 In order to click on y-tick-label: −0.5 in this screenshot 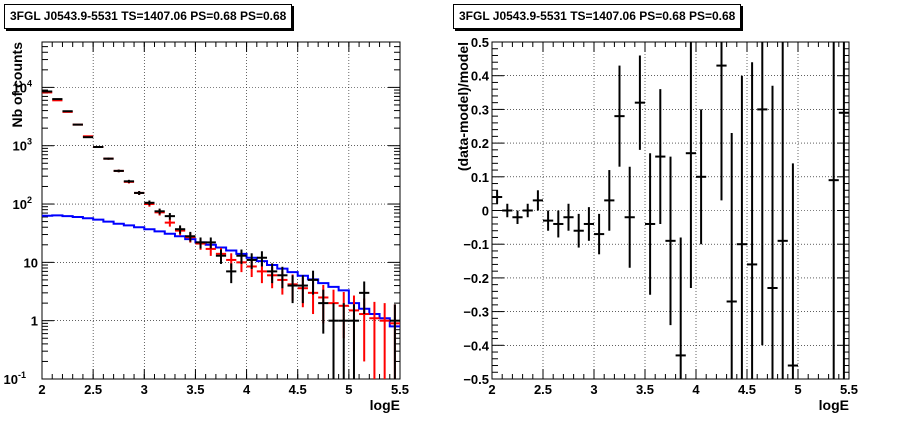, I will do `click(476, 379)`.